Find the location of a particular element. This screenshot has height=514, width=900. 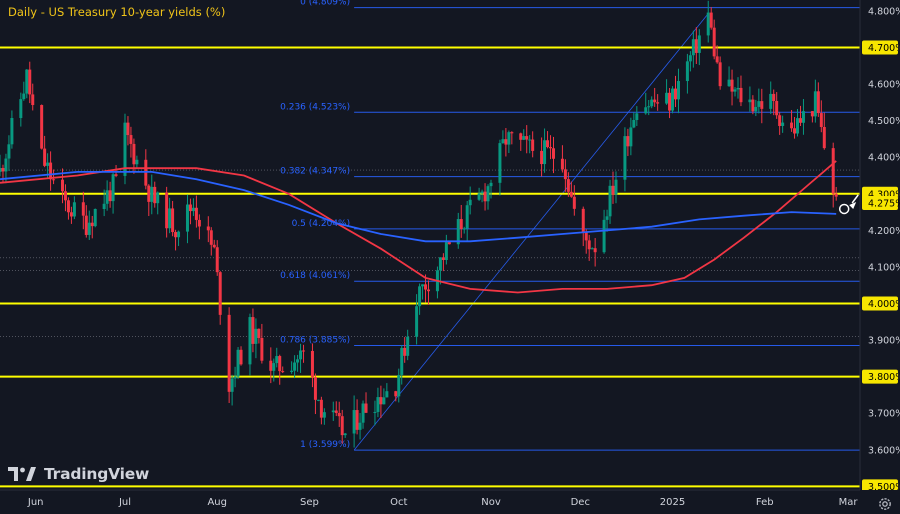

price-tick-label: 3.700% is located at coordinates (884, 414).